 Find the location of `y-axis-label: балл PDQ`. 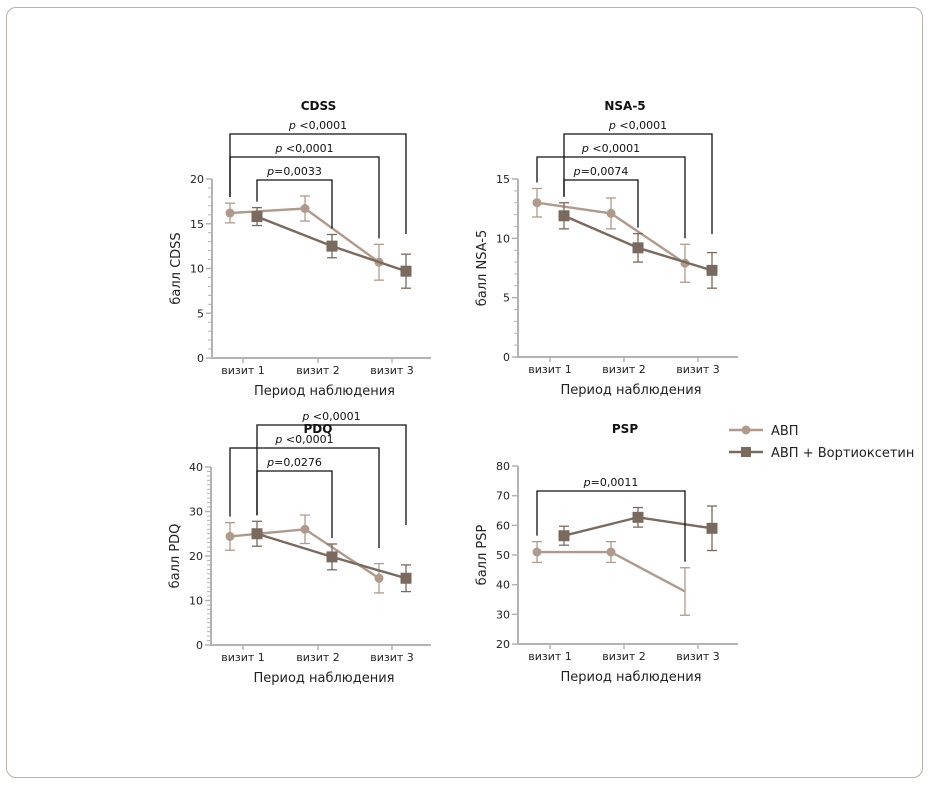

y-axis-label: балл PDQ is located at coordinates (175, 556).